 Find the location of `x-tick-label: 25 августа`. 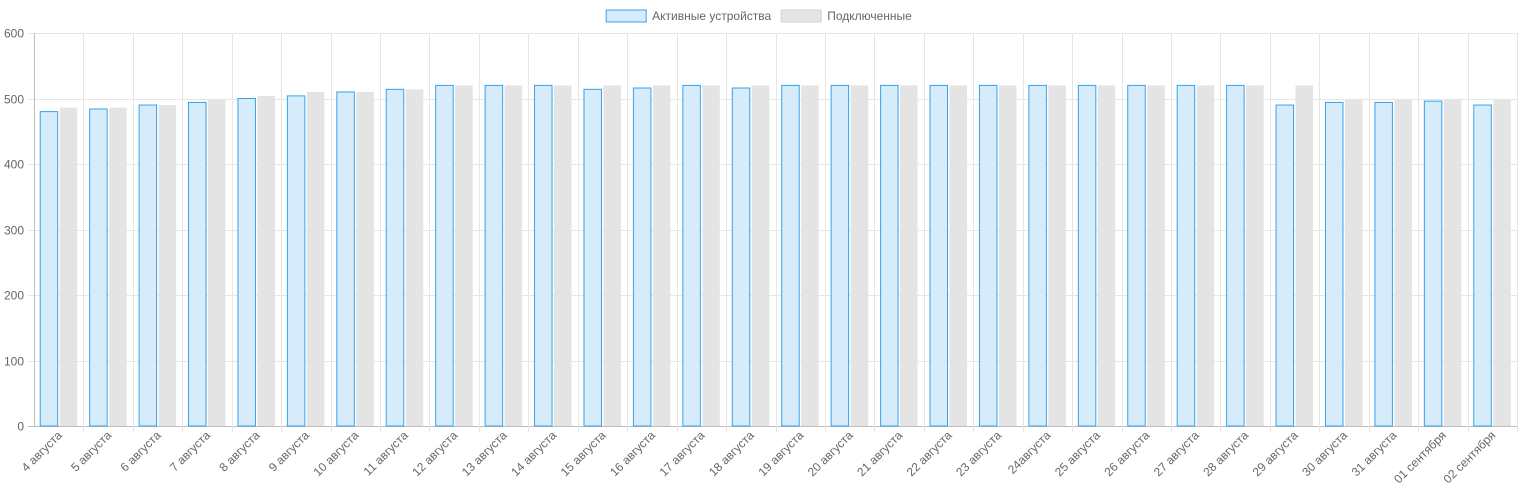

x-tick-label: 25 августа is located at coordinates (1077, 453).